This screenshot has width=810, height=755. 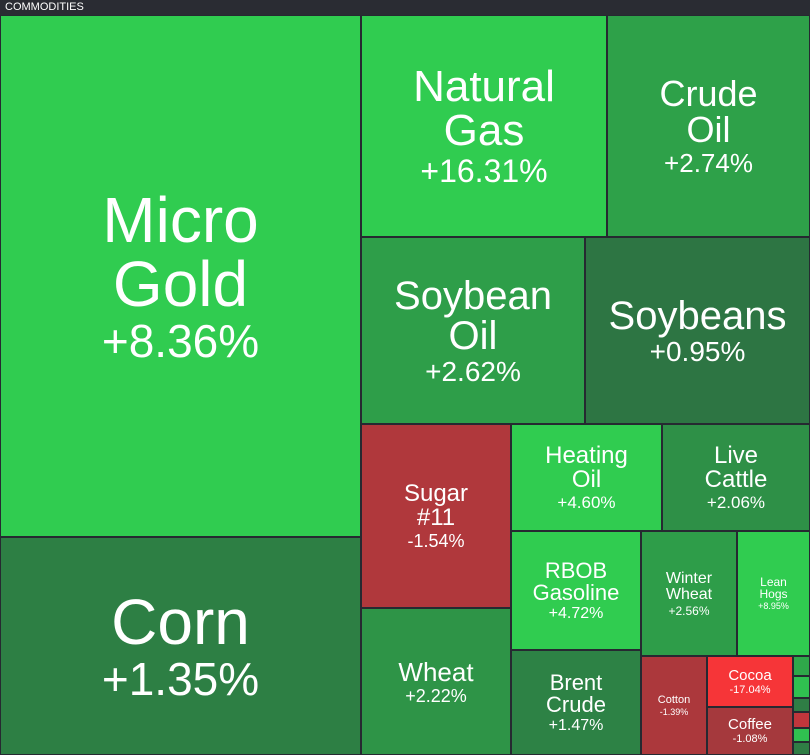 I want to click on tile-label: Lean Hogs, so click(x=773, y=588).